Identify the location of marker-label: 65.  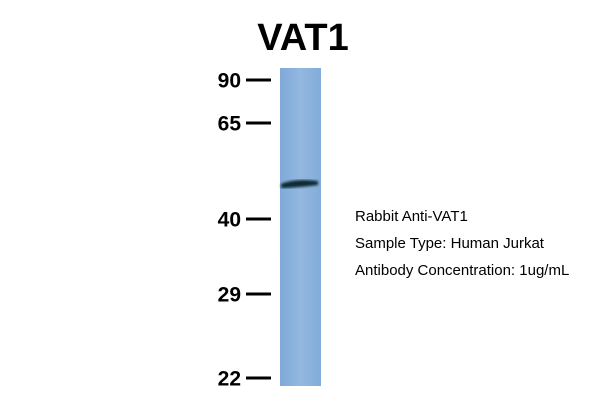
(230, 124).